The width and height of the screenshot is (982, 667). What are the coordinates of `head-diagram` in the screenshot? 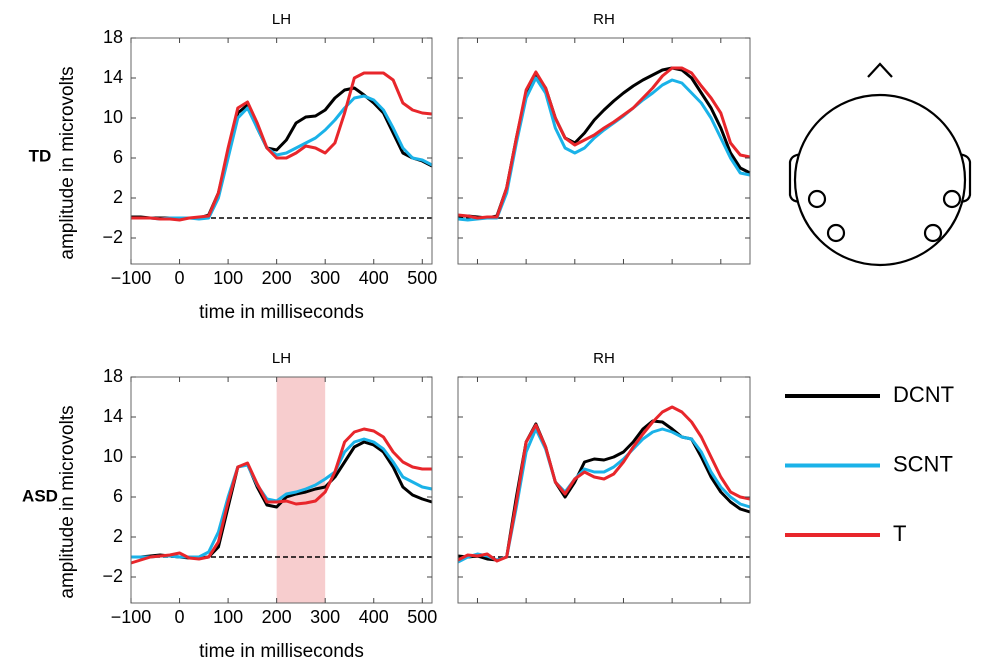 It's located at (880, 164).